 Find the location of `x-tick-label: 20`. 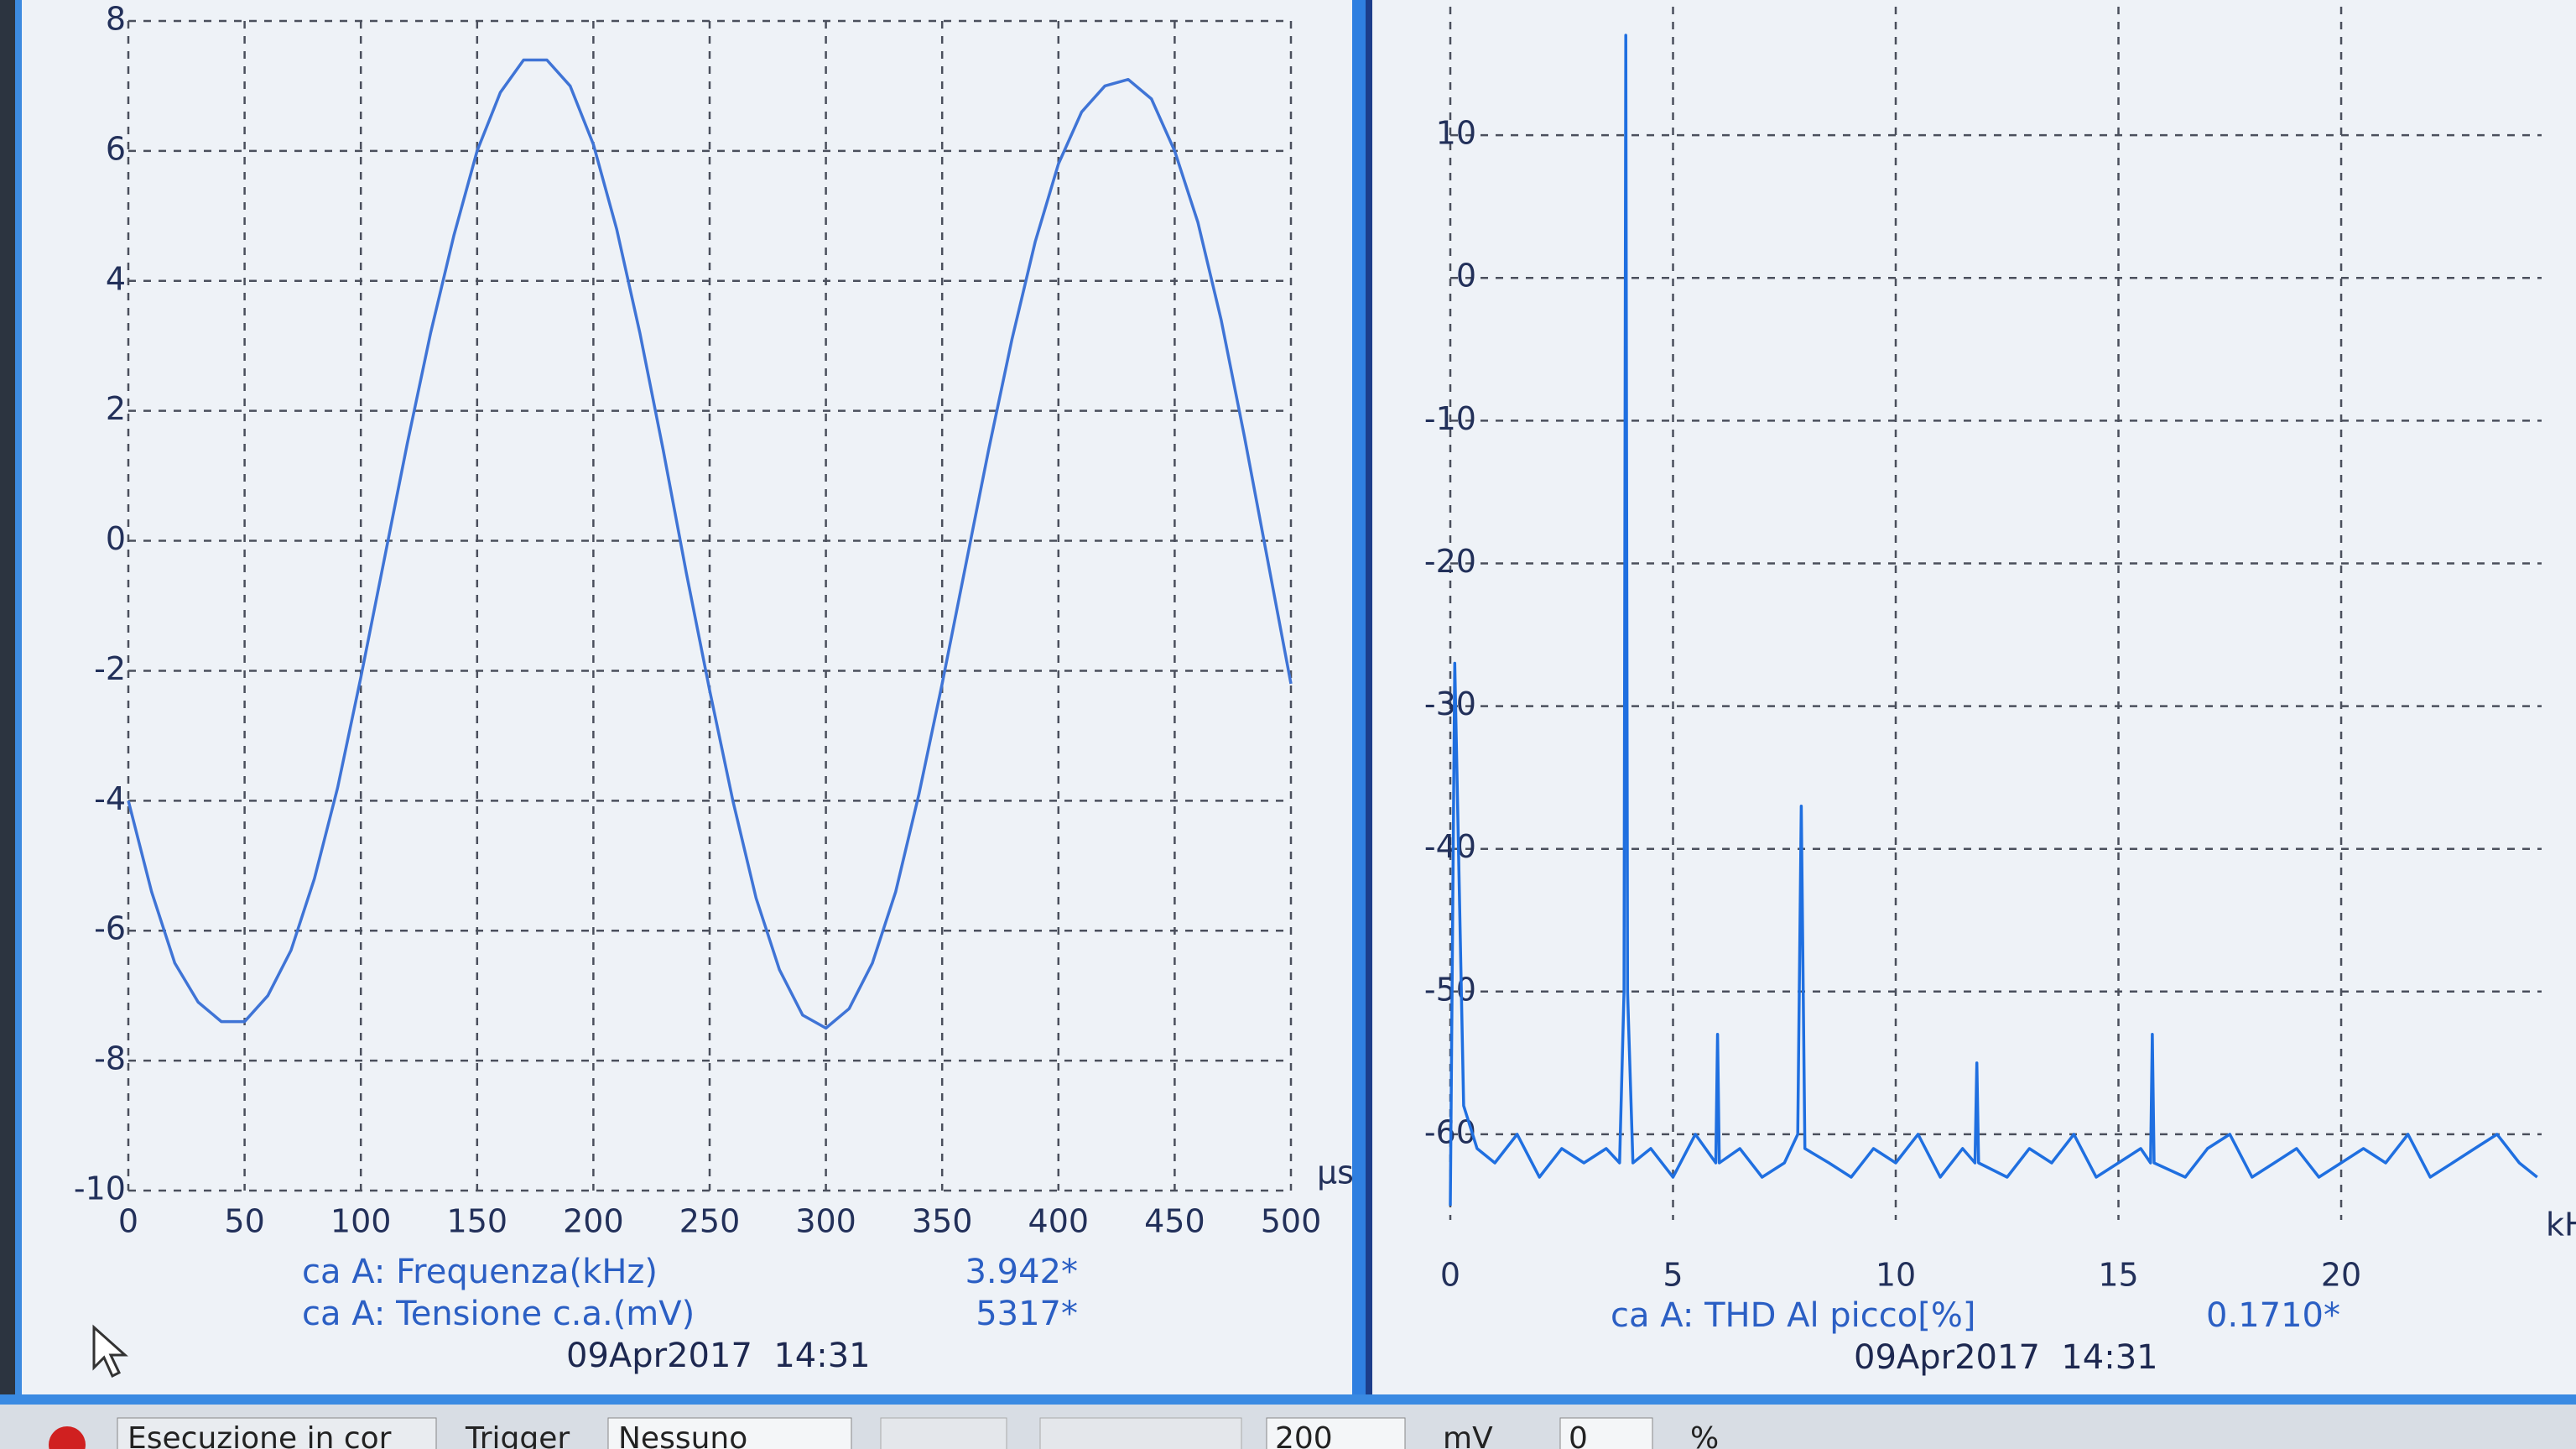

x-tick-label: 20 is located at coordinates (2341, 1275).